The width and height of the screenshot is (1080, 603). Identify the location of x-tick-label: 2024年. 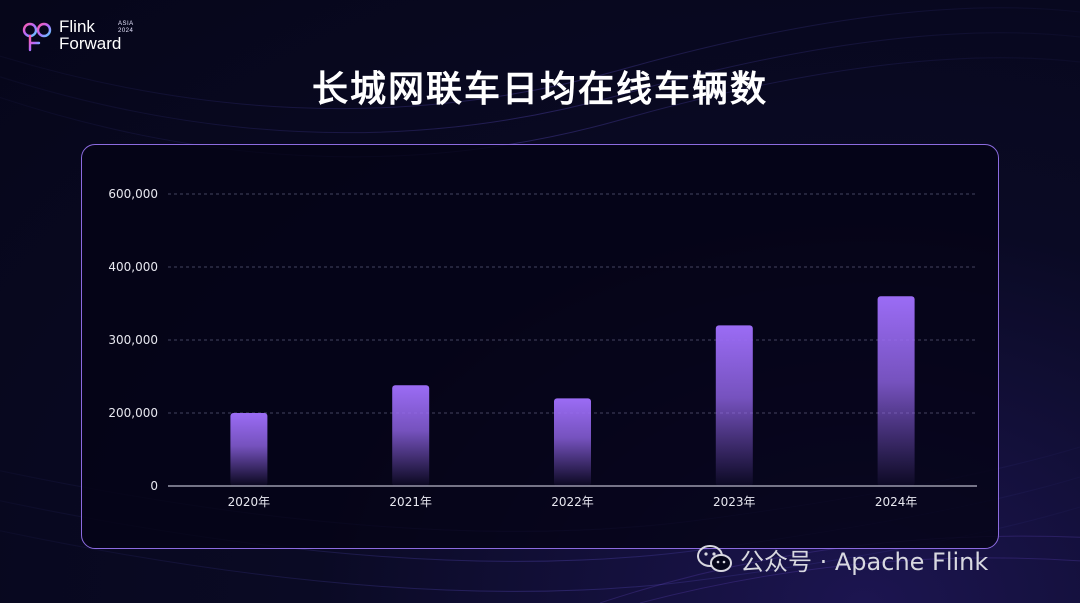
(896, 502).